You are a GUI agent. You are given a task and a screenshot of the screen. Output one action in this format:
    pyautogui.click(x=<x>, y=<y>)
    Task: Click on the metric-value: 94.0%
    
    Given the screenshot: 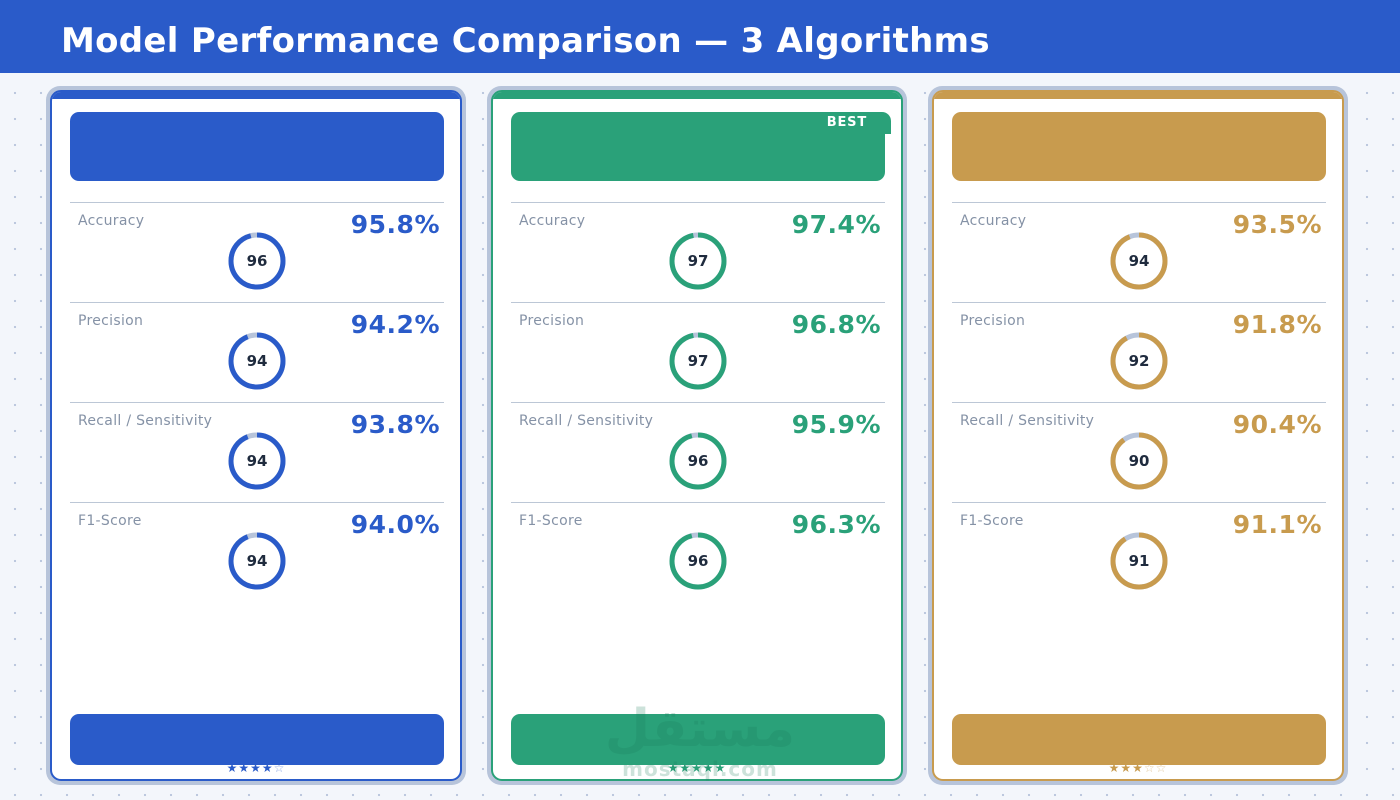 What is the action you would take?
    pyautogui.click(x=395, y=524)
    